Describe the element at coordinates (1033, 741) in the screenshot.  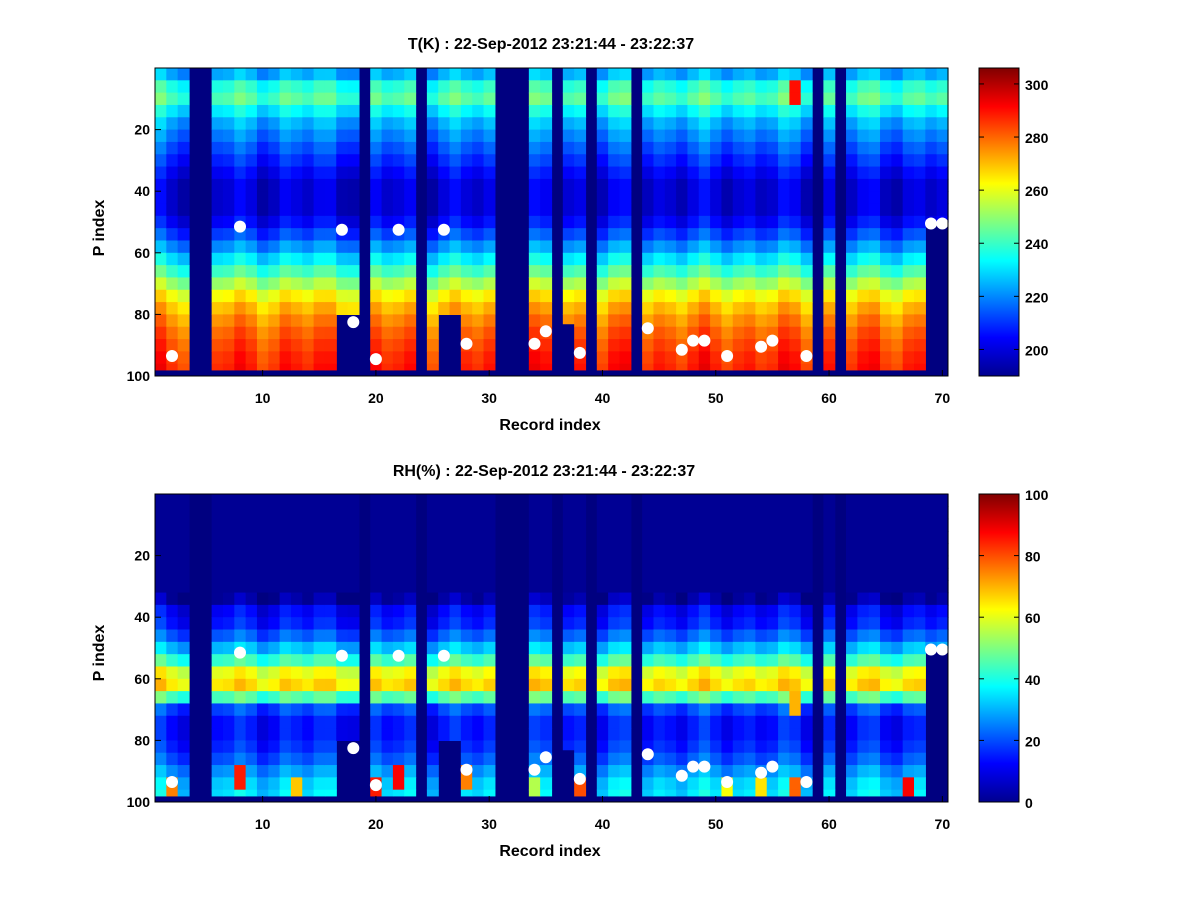
I see `colorbar-tick-label: 20` at that location.